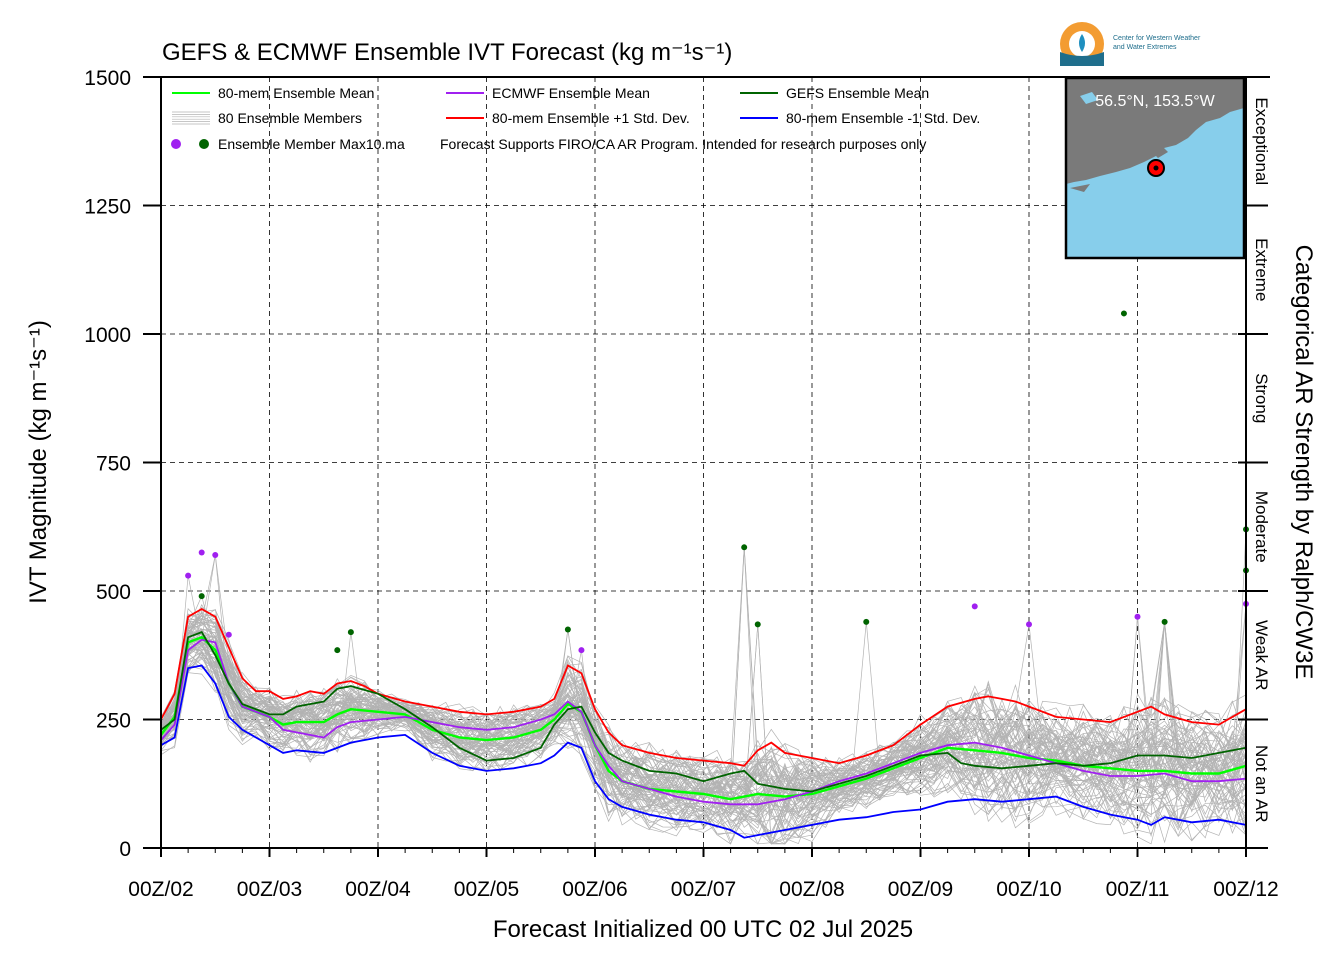 This screenshot has width=1336, height=962. I want to click on logo-text-line1: Center for Western Weather, so click(1157, 38).